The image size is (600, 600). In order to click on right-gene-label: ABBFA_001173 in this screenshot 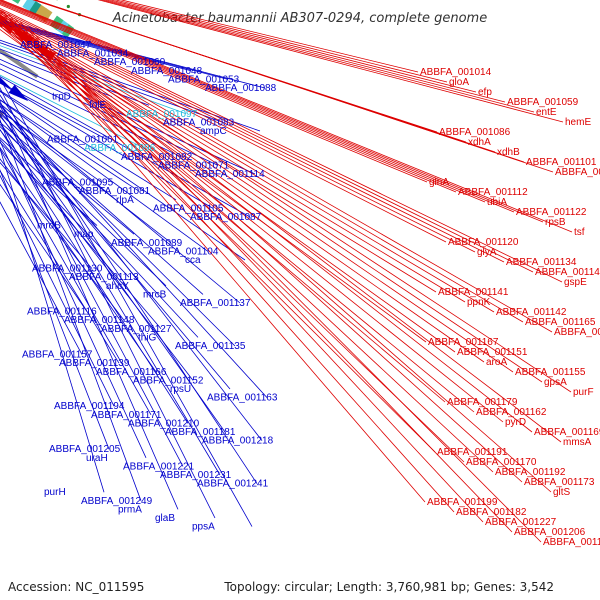, I will do `click(559, 482)`.